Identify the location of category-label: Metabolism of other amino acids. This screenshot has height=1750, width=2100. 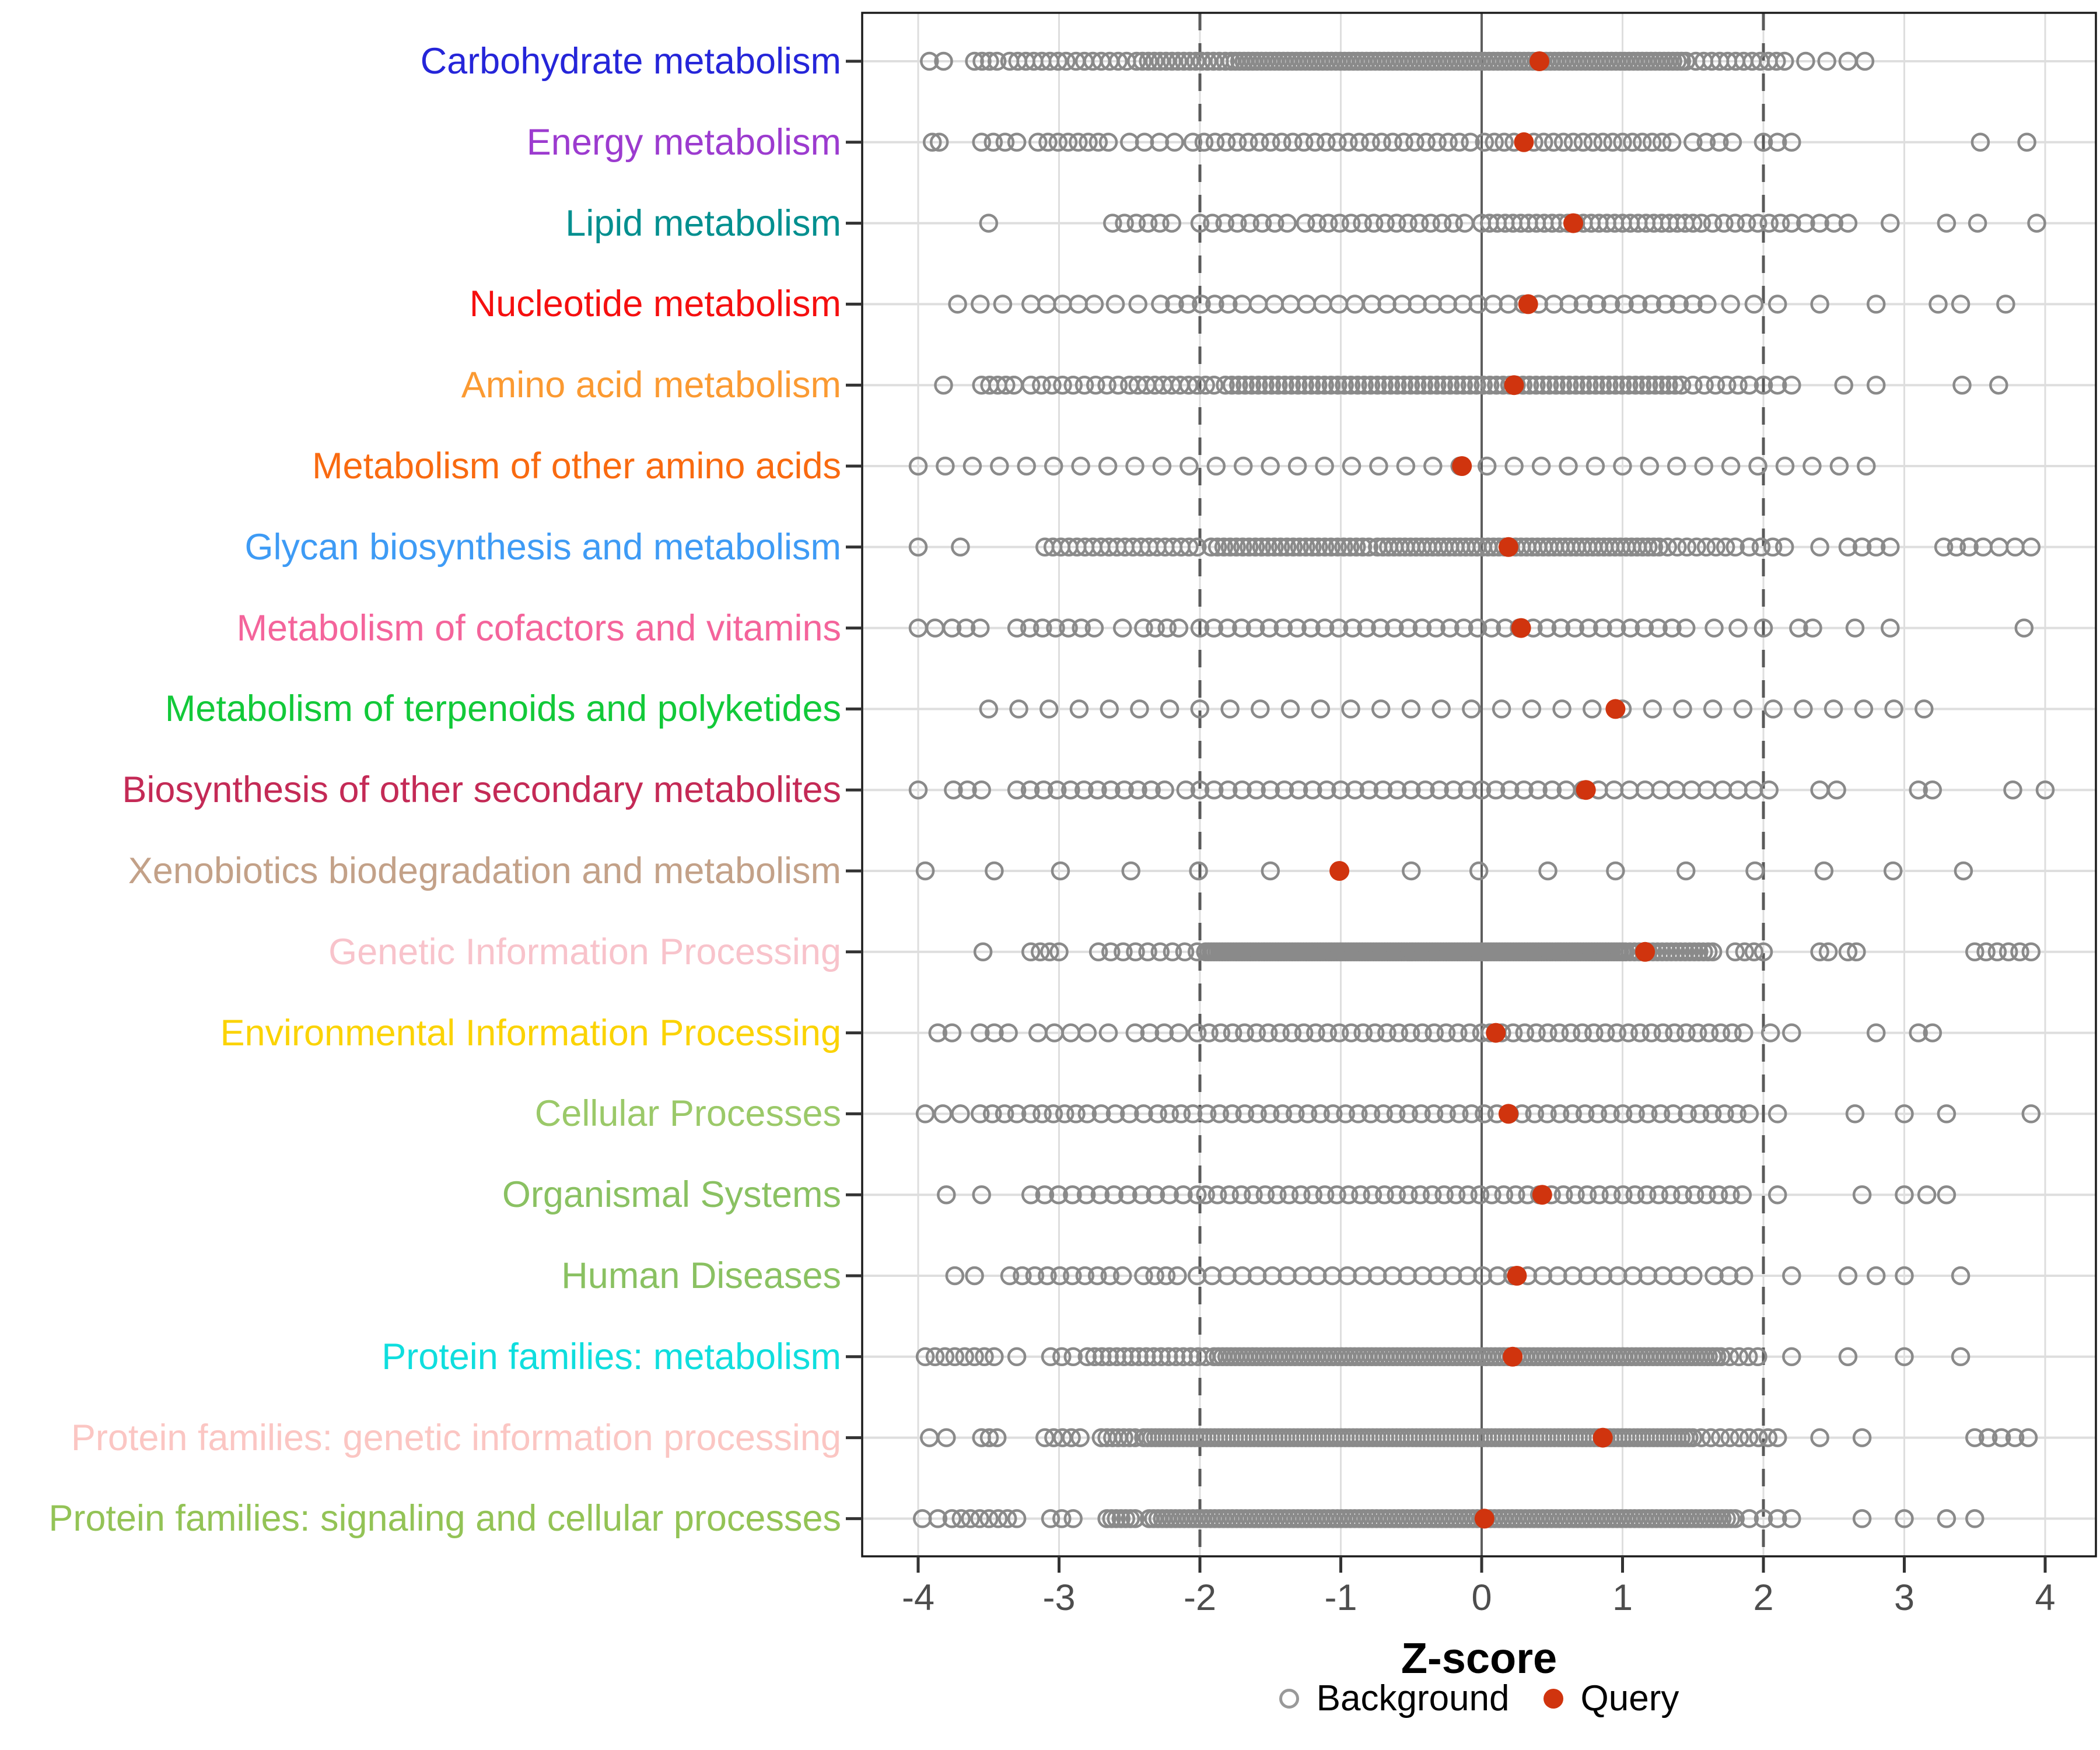
(576, 466).